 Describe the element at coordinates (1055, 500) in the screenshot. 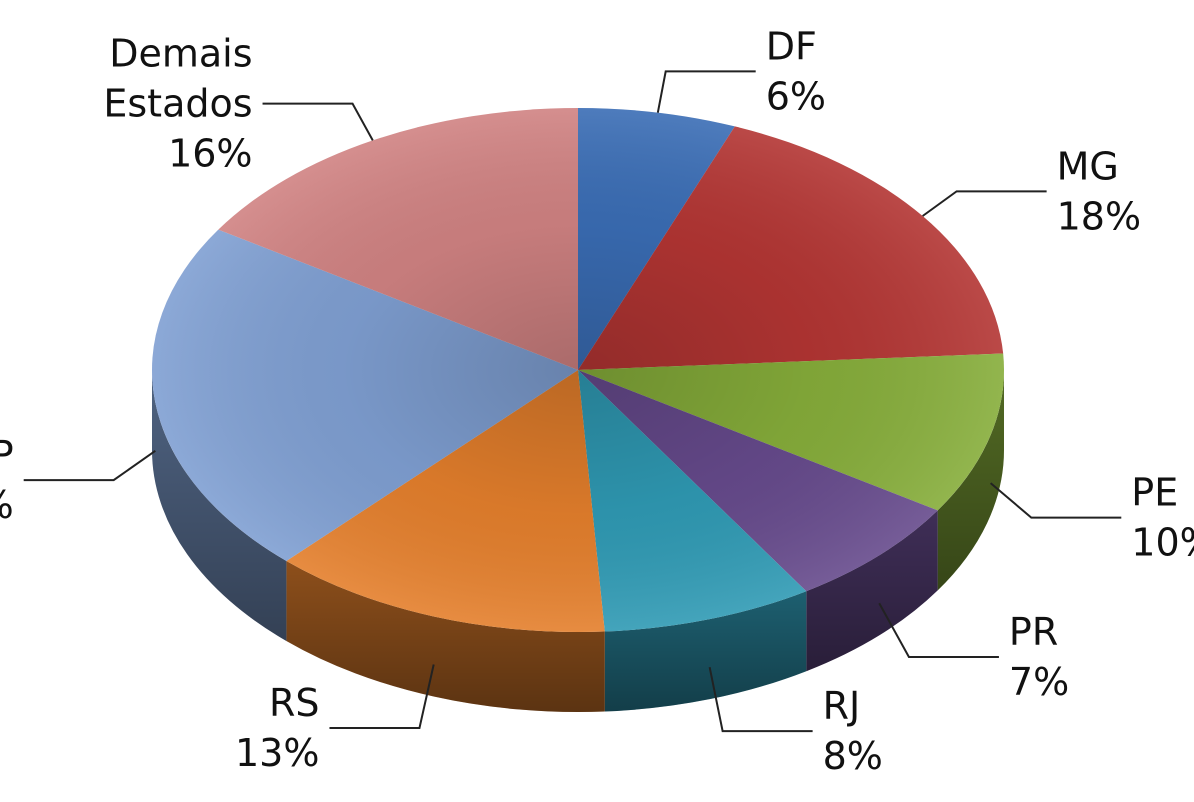

I see `leader-line-pe` at that location.